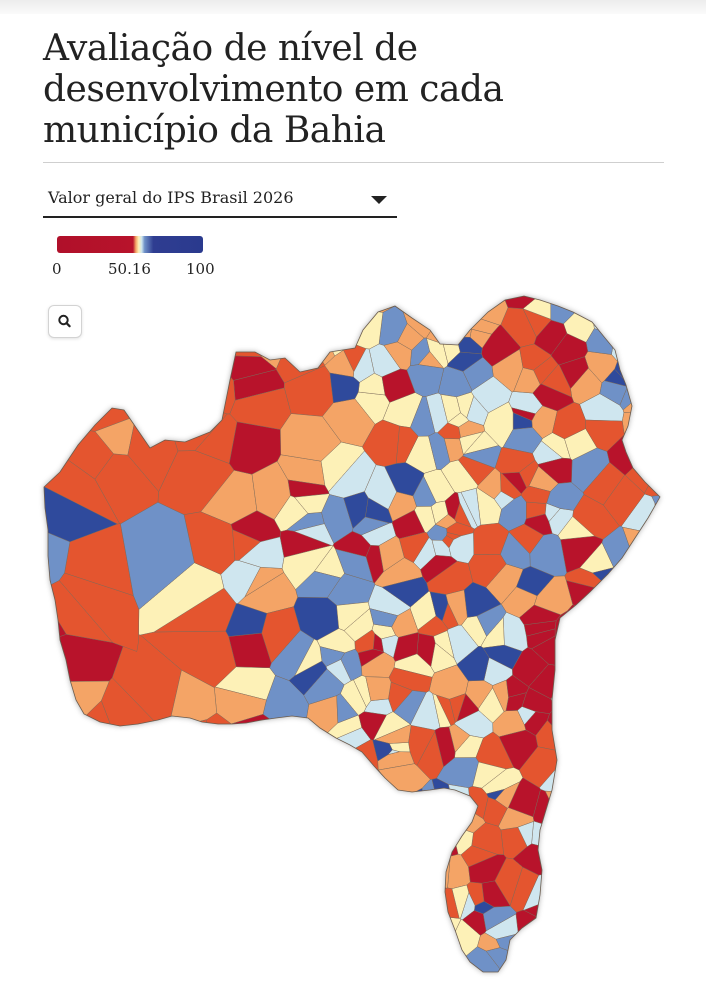  Describe the element at coordinates (220, 200) in the screenshot. I see `indicator-select: Valor geral do IPS Brasil 2026` at that location.